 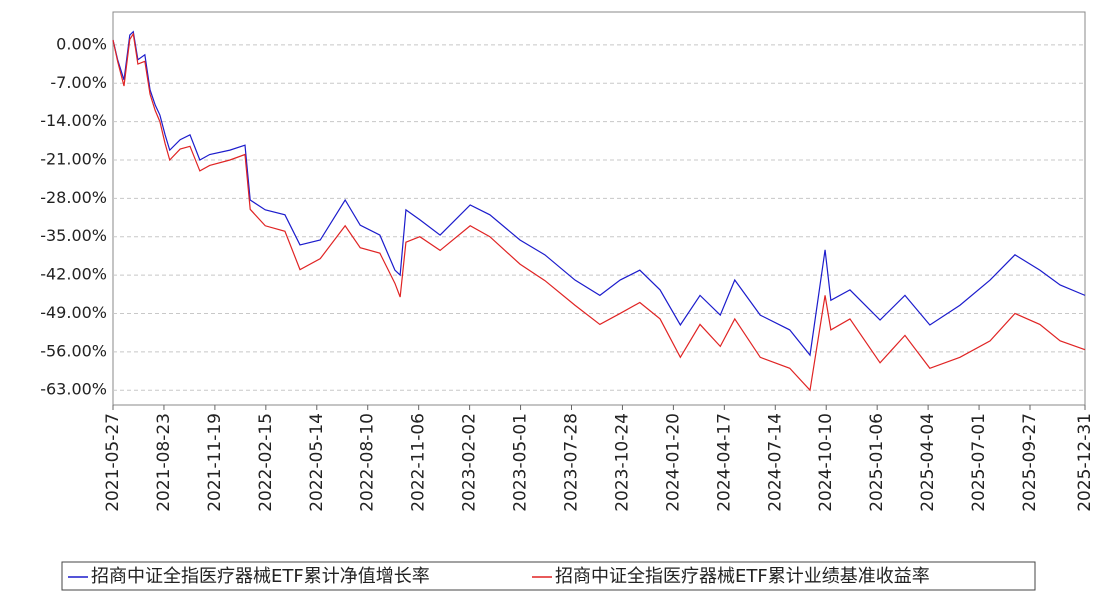 What do you see at coordinates (775, 462) in the screenshot?
I see `x-tick-label: 2024-07-14` at bounding box center [775, 462].